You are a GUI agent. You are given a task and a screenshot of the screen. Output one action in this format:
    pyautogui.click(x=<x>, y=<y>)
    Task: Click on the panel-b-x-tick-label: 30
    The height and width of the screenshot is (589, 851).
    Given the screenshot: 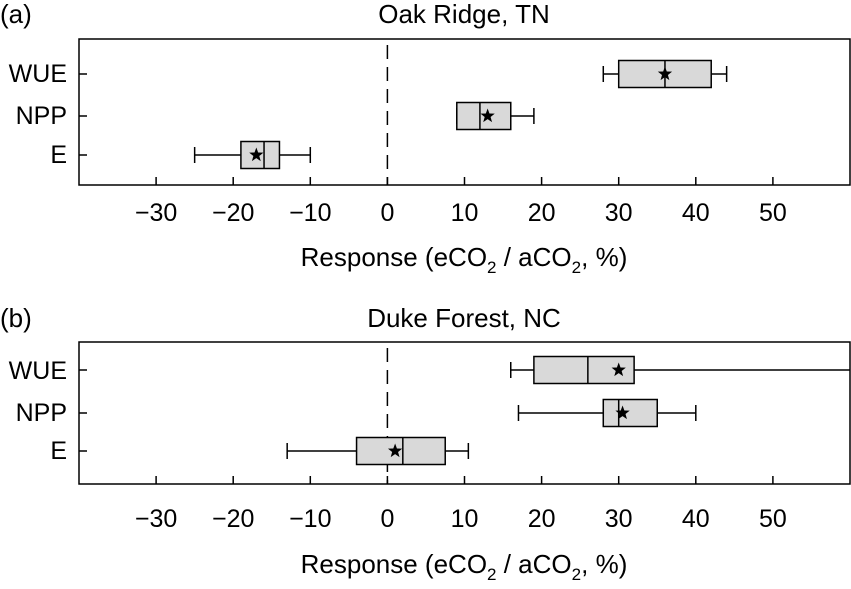 What is the action you would take?
    pyautogui.click(x=619, y=519)
    